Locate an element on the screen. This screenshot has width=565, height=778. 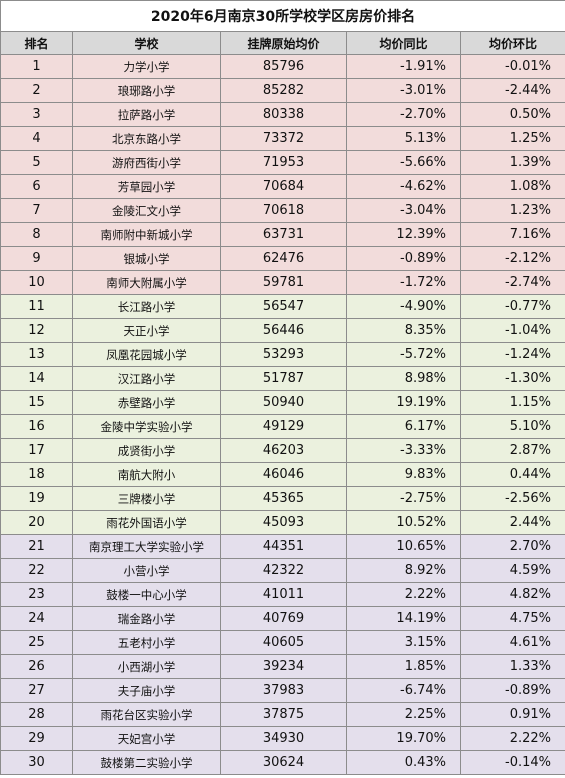
yoy-cell: 1.85% is located at coordinates (403, 666).